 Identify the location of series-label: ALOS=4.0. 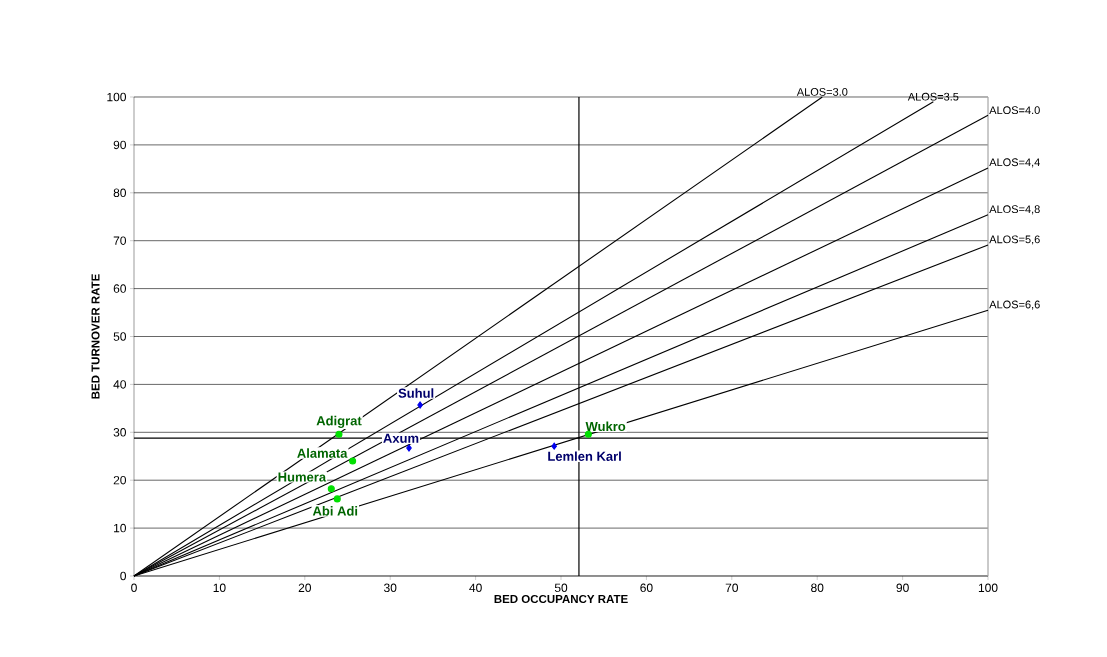
(1014, 110).